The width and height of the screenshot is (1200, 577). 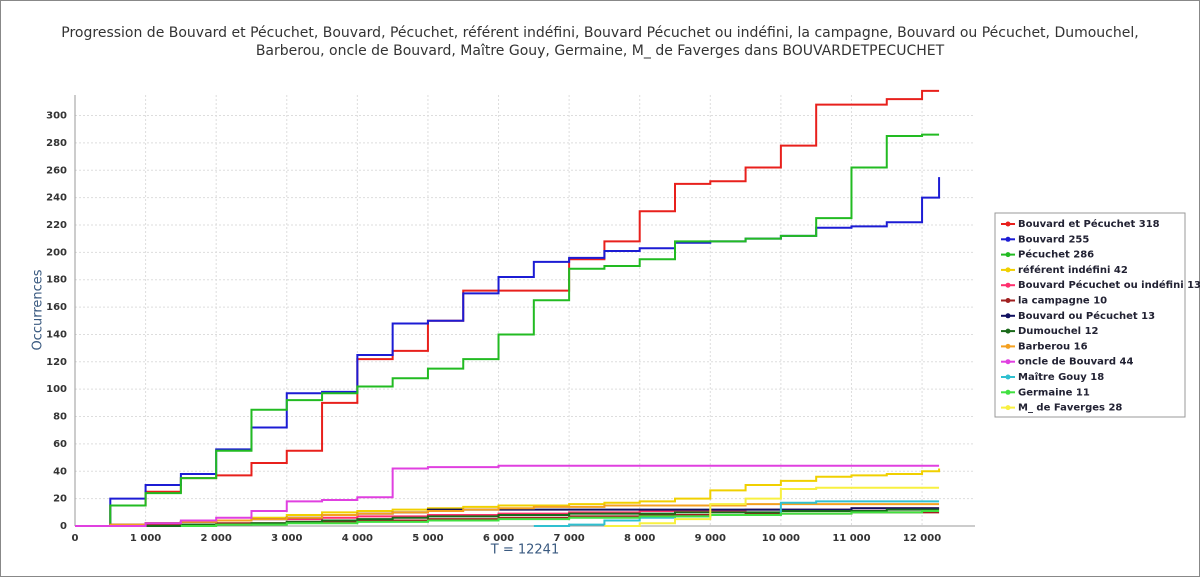 What do you see at coordinates (75, 538) in the screenshot?
I see `x-tick-label: 0` at bounding box center [75, 538].